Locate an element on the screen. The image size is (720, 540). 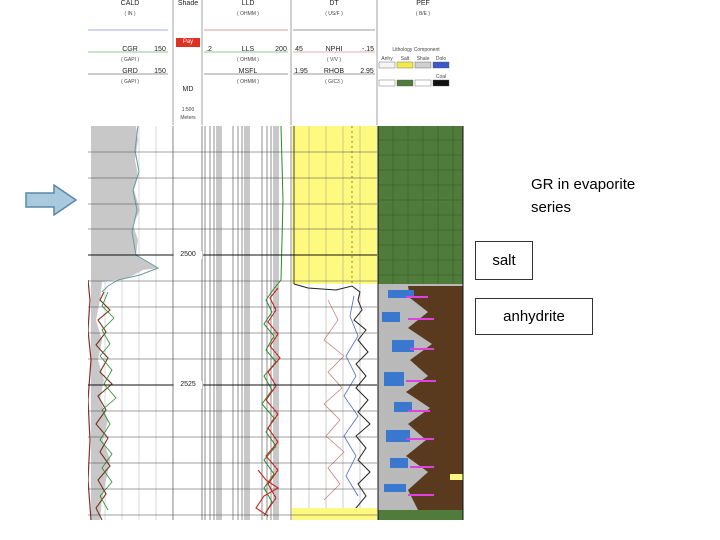
track3-unit1: ( US/F ) is located at coordinates (334, 14).